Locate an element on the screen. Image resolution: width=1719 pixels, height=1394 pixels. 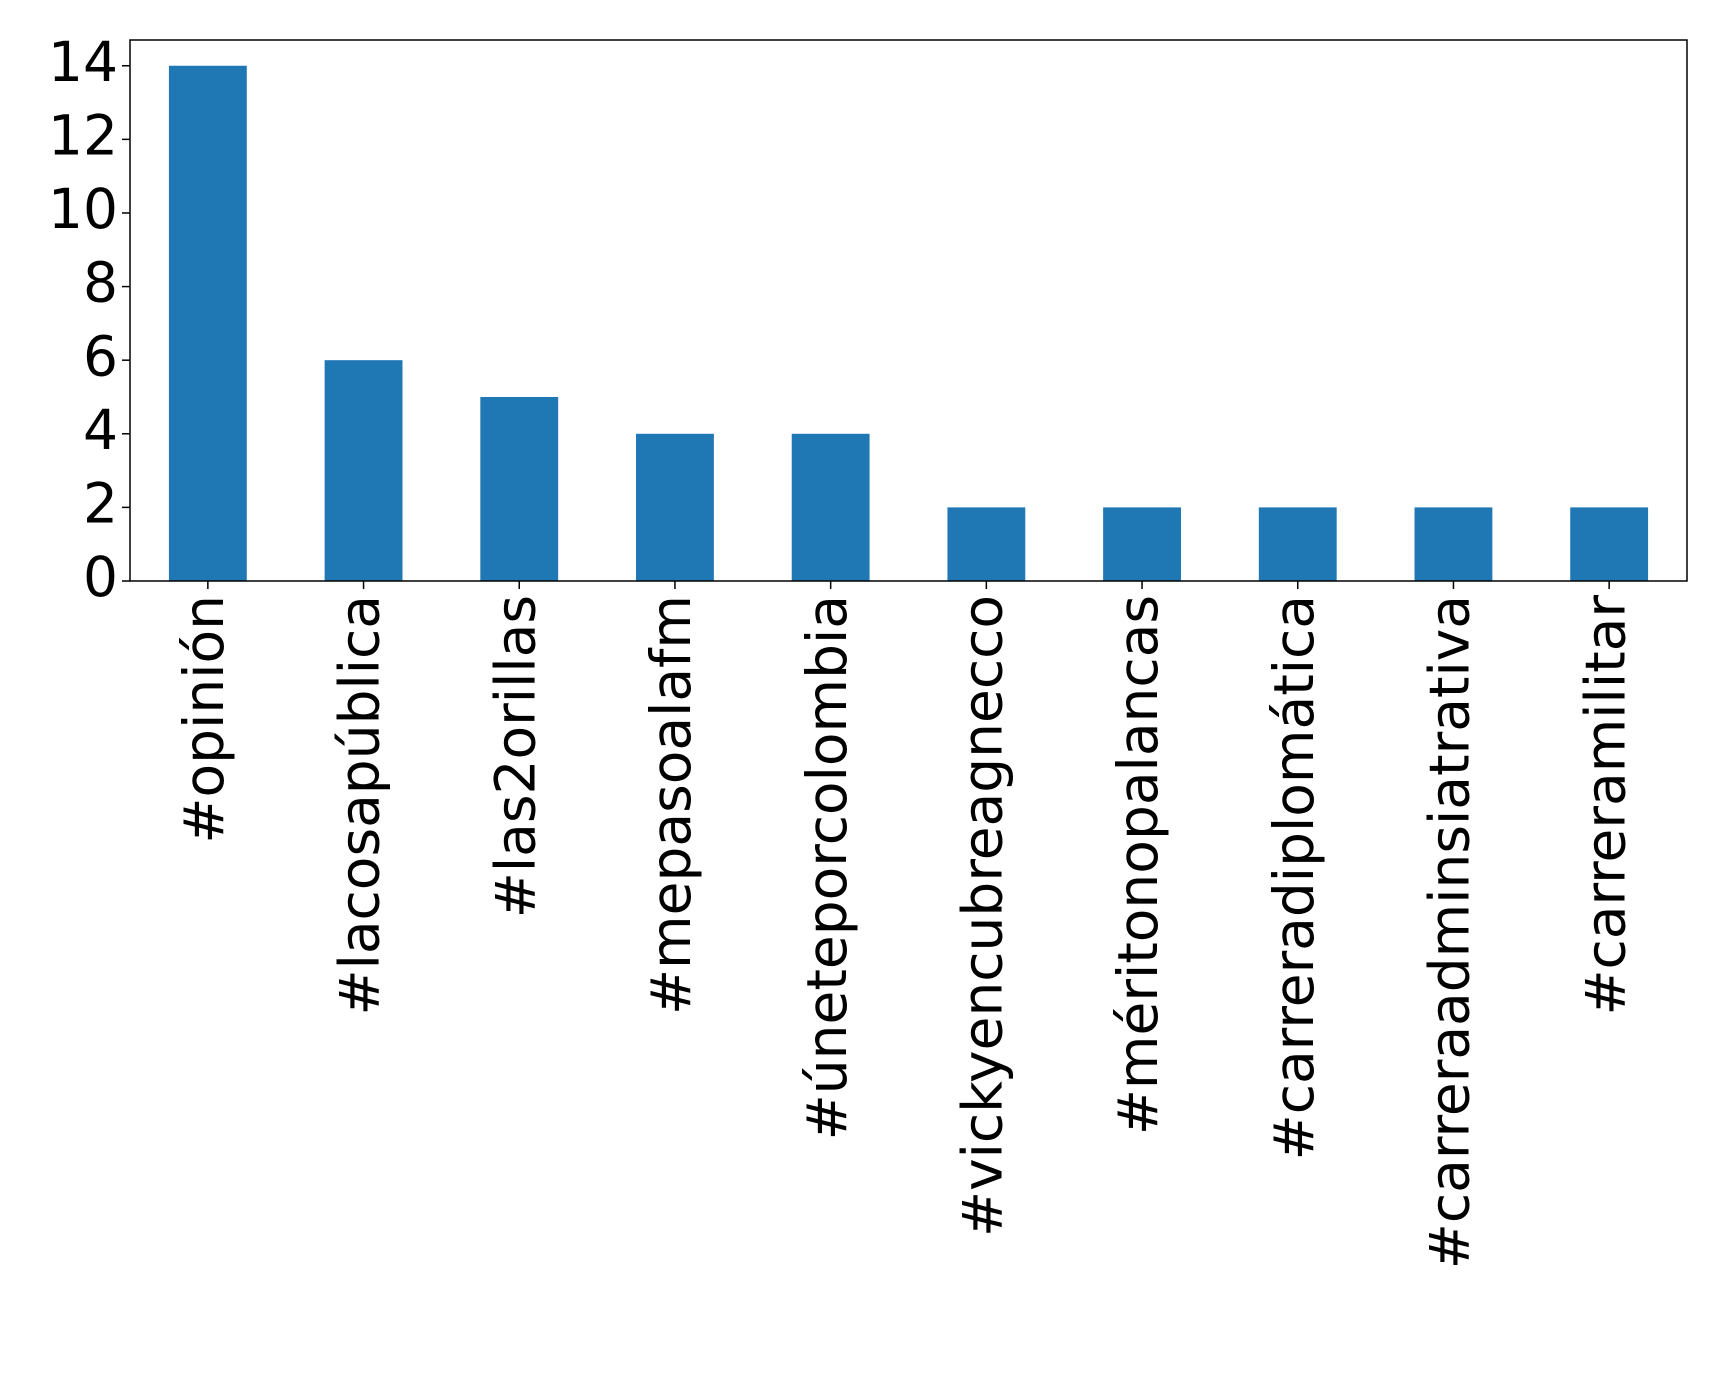
y-tick-label: 2 is located at coordinates (100, 504).